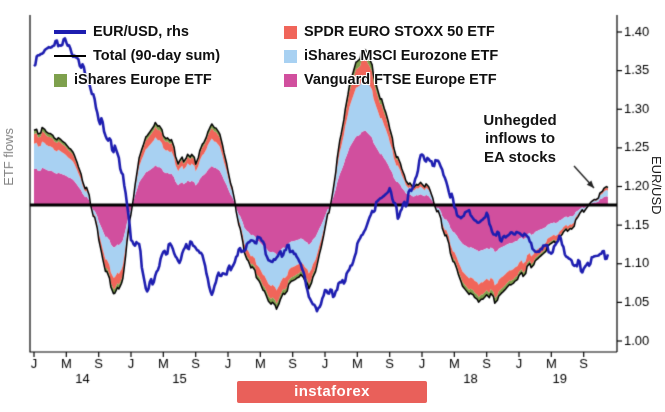 The image size is (665, 412). I want to click on legend-label: iShares MSCI Eurozone ETF, so click(401, 56).